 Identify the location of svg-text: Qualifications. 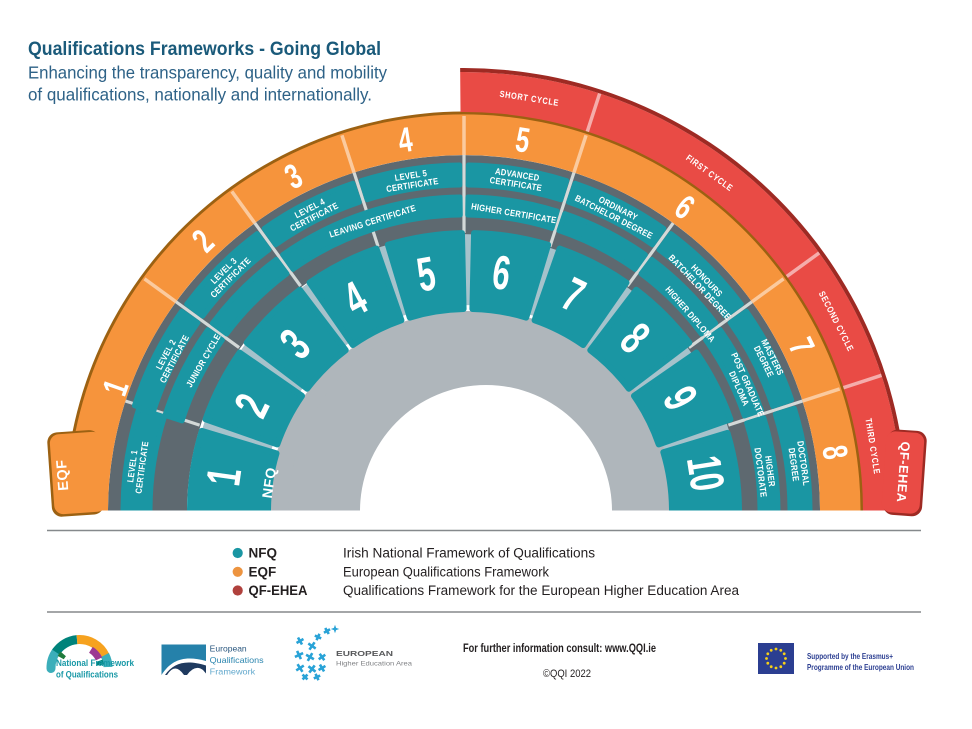
(237, 660).